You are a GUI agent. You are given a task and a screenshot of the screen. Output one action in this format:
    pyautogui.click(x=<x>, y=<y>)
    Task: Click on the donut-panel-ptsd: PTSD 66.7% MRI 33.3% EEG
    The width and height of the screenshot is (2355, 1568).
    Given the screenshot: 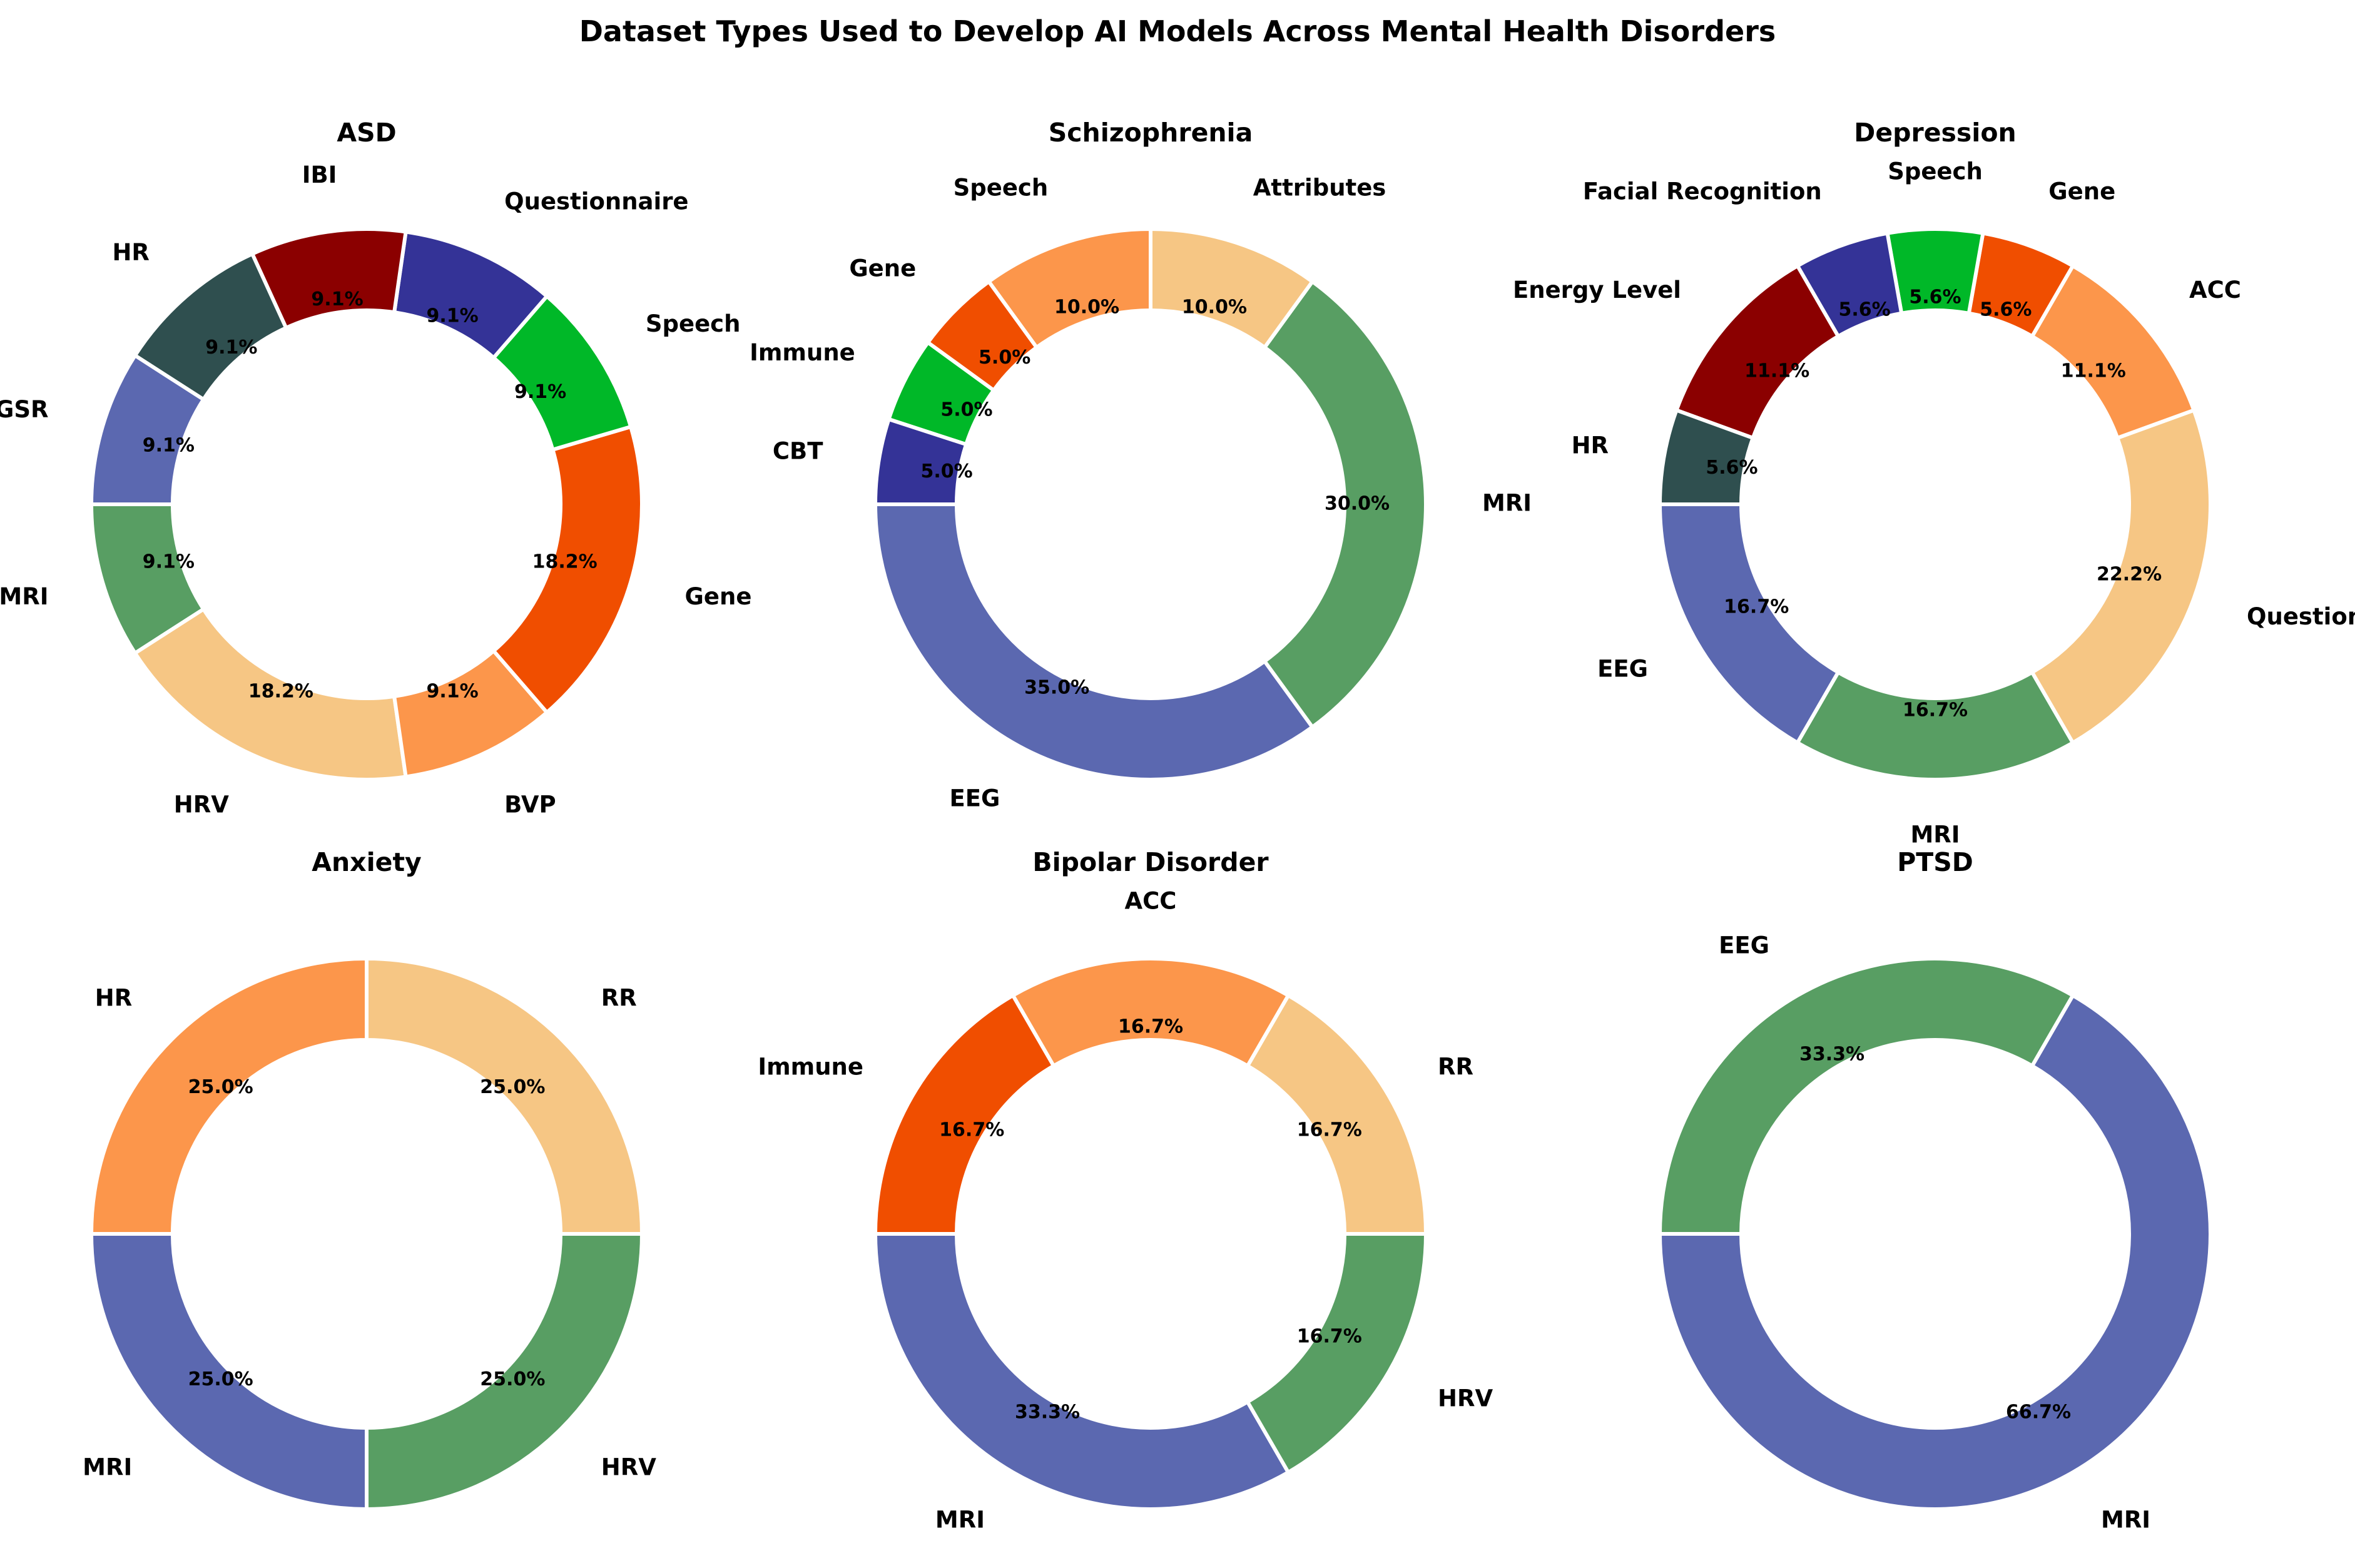 What is the action you would take?
    pyautogui.click(x=1935, y=1190)
    